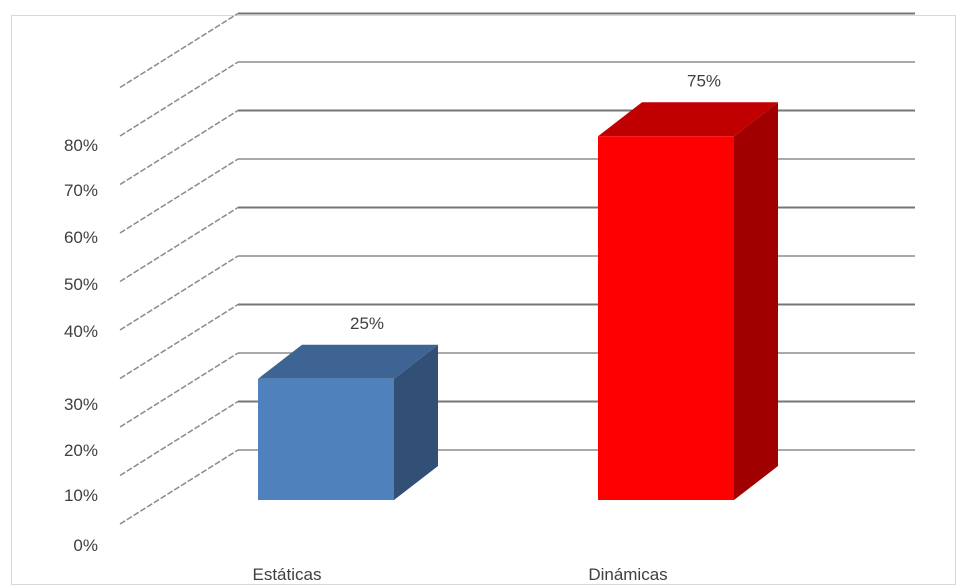 This screenshot has height=585, width=958. Describe the element at coordinates (81, 145) in the screenshot. I see `y-tick-label: 80%` at that location.